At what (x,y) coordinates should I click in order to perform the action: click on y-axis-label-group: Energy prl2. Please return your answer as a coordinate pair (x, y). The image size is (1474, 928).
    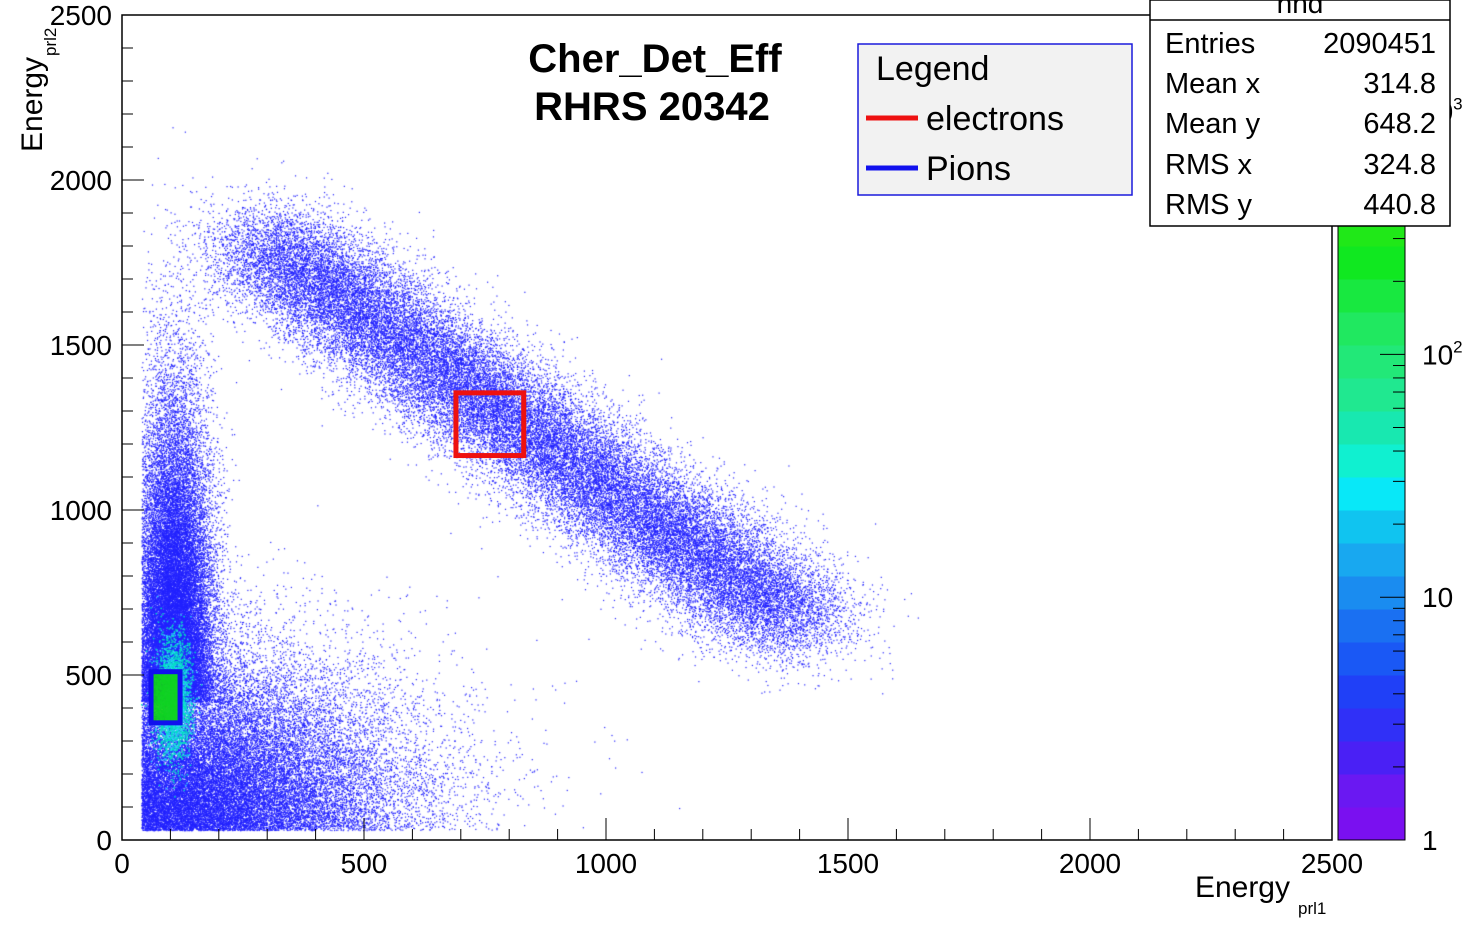
    Looking at the image, I should click on (38, 90).